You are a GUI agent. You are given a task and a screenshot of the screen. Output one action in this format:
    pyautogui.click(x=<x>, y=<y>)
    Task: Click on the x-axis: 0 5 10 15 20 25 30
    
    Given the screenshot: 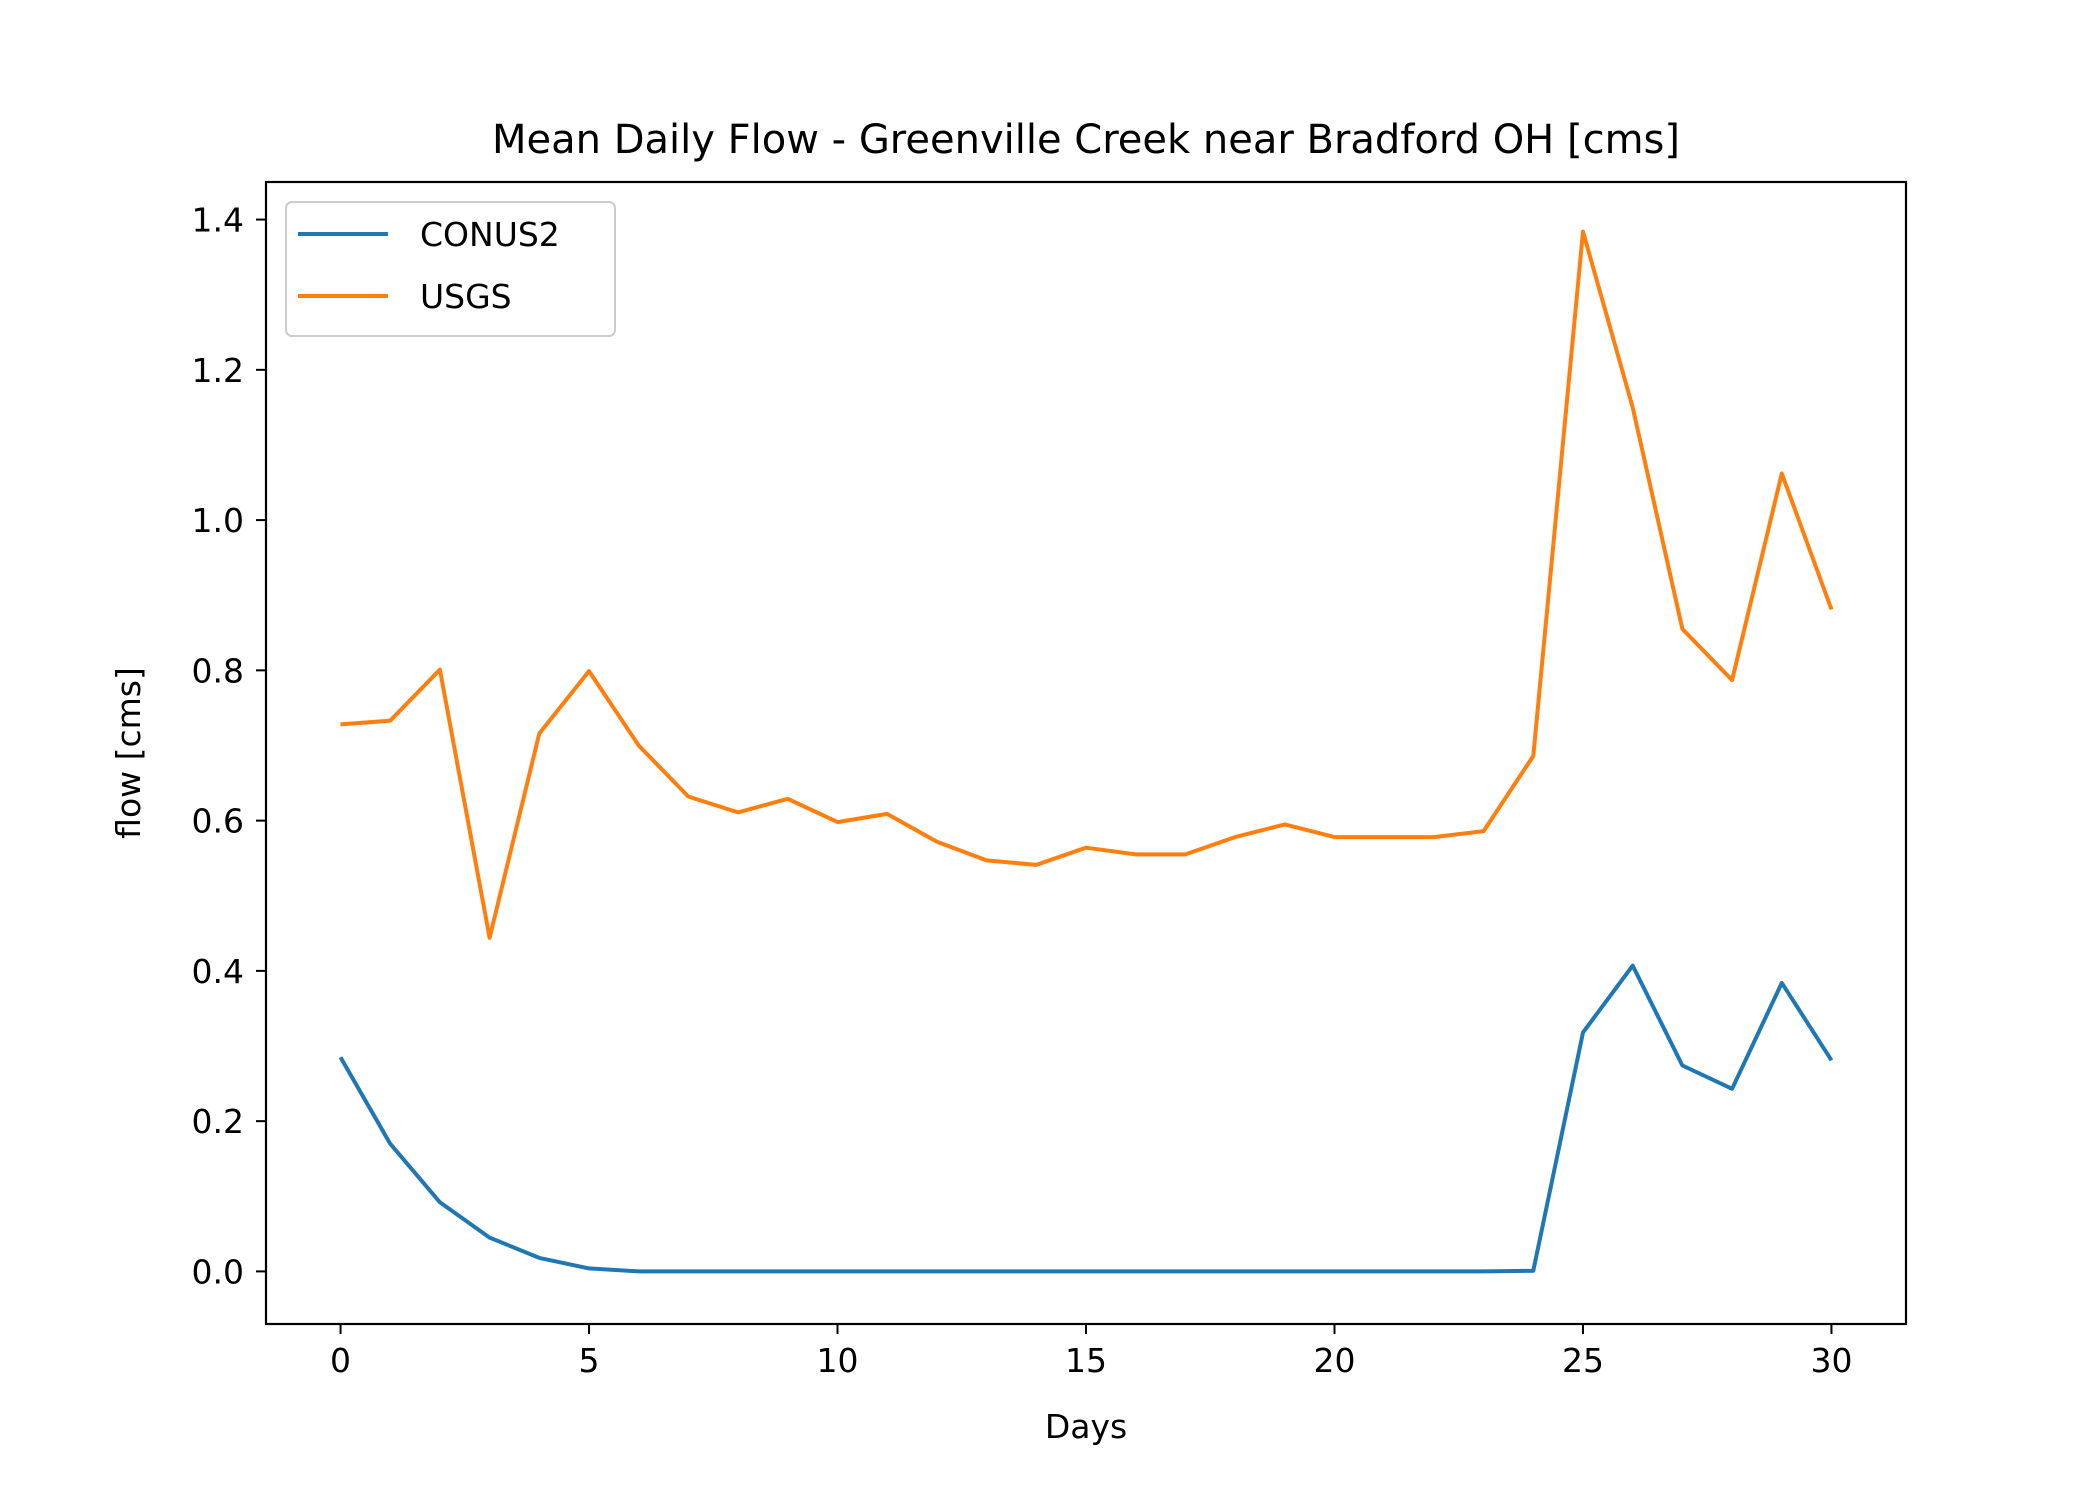 What is the action you would take?
    pyautogui.click(x=1091, y=1352)
    